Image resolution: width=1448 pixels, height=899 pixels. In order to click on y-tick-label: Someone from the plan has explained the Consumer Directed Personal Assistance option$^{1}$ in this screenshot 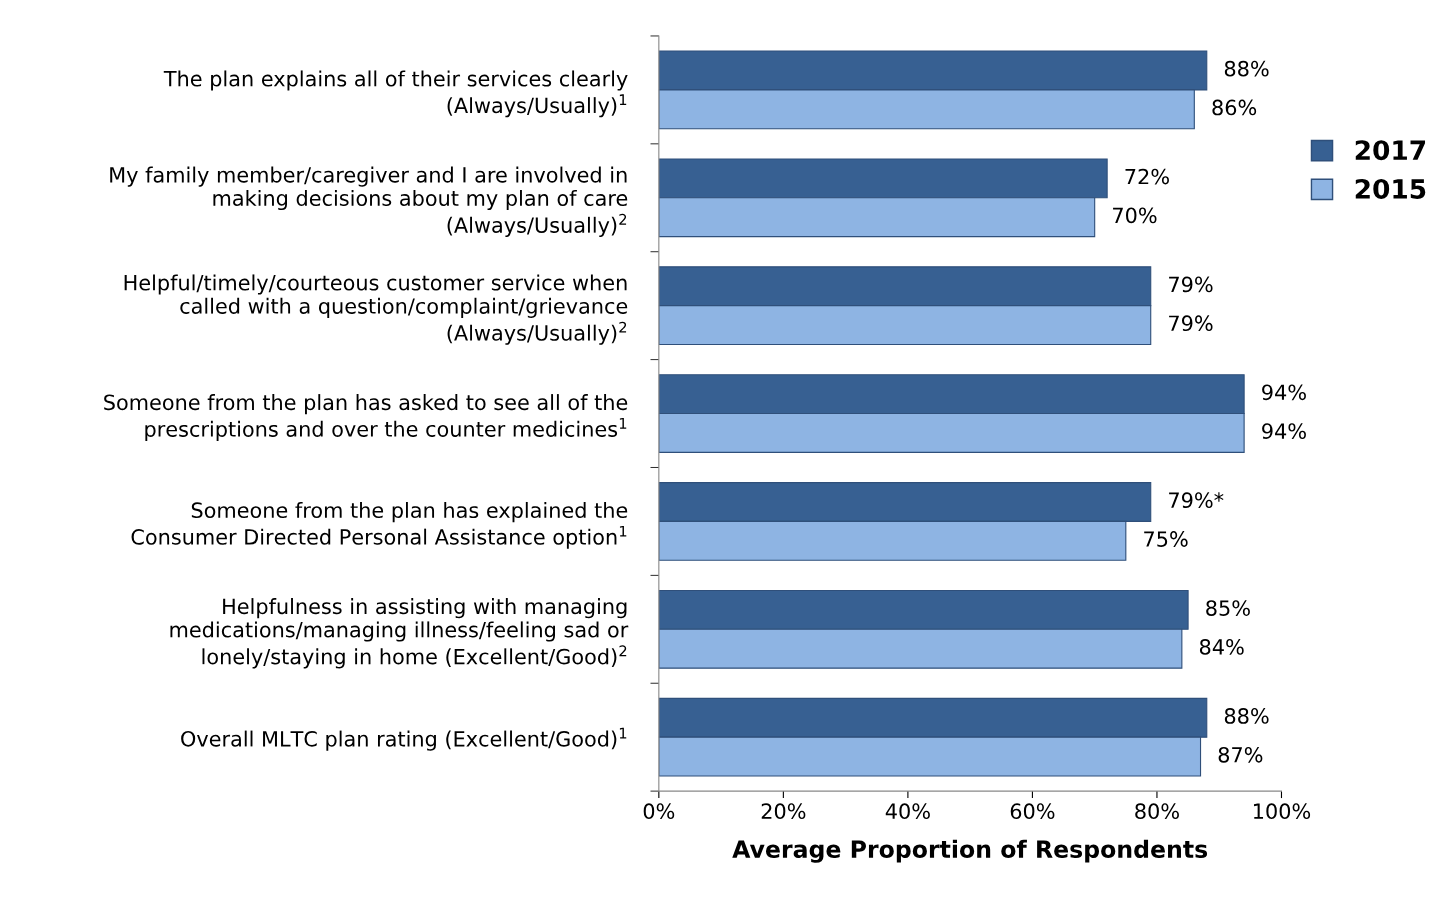, I will do `click(379, 525)`.